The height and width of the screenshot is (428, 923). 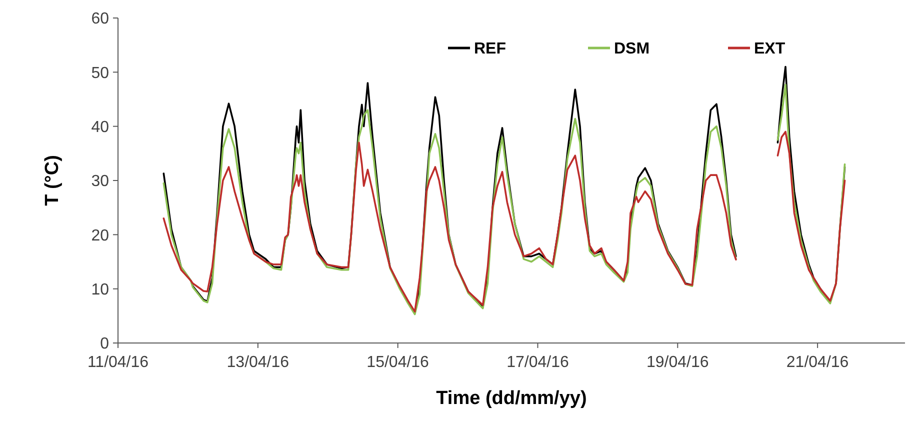 I want to click on x-tick-label: 11/04/16, so click(x=118, y=362).